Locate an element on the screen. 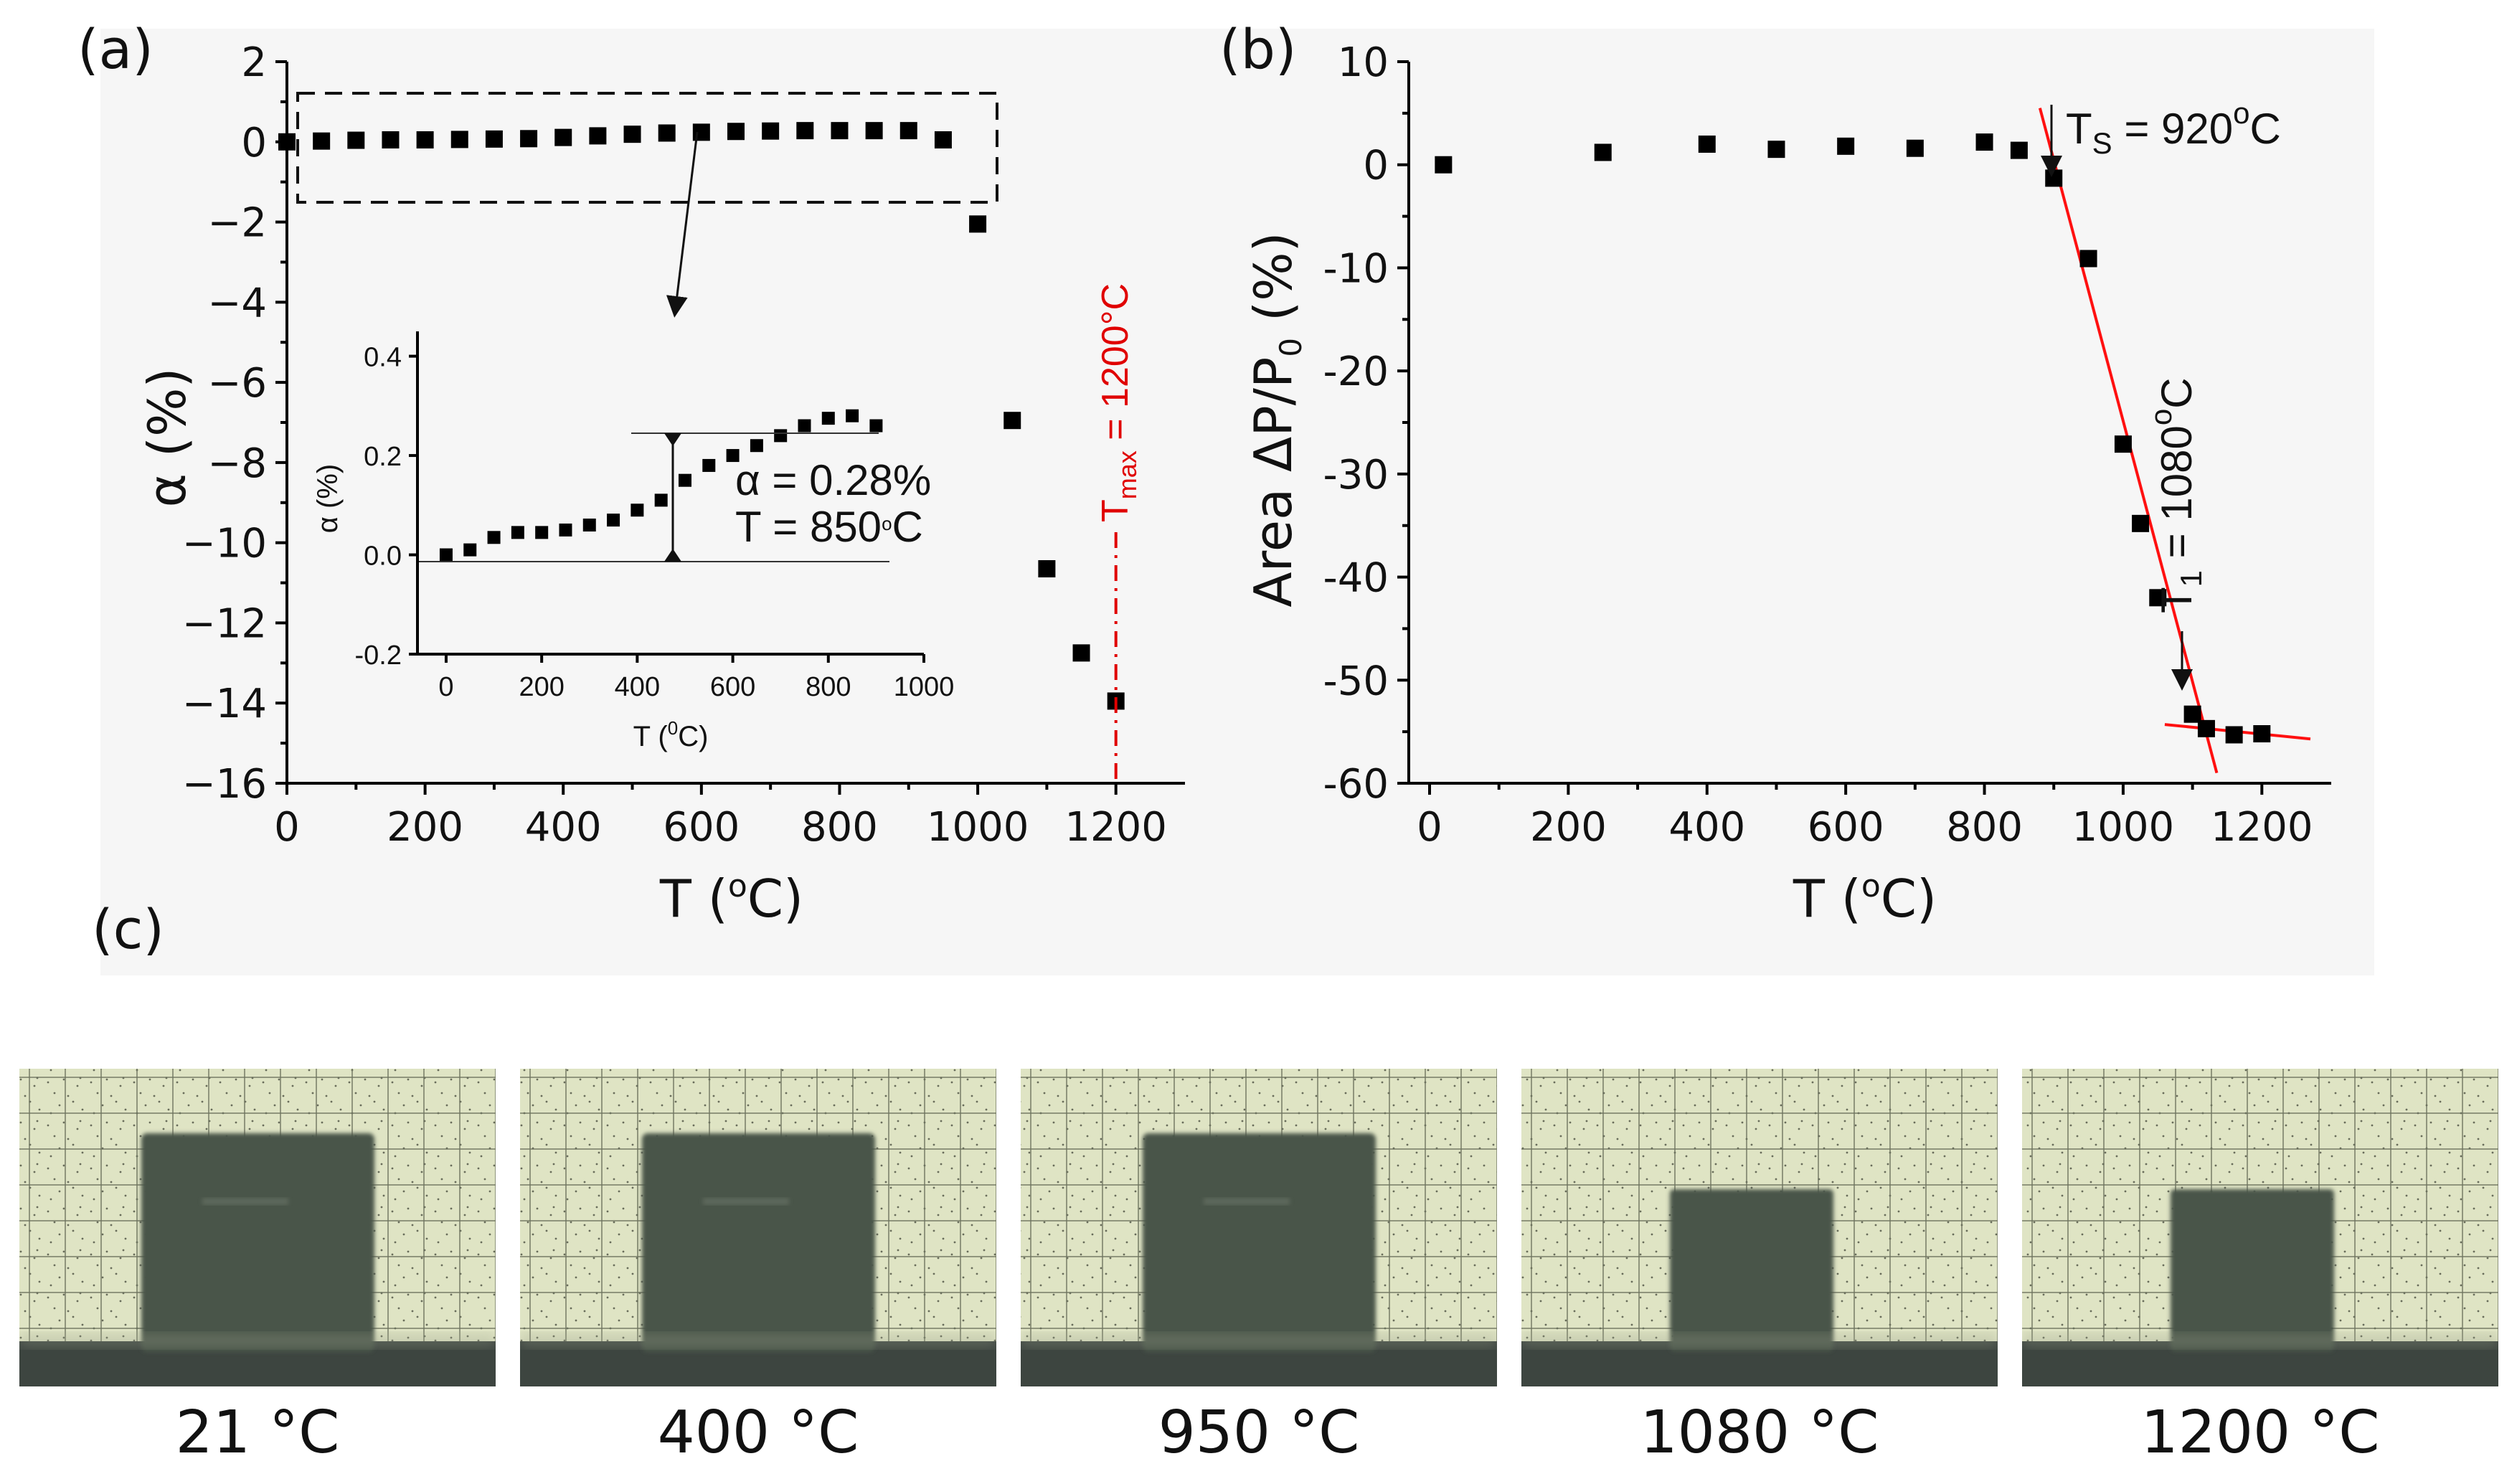 The height and width of the screenshot is (1484, 2517). a-y-tick-label: −4 is located at coordinates (237, 303).